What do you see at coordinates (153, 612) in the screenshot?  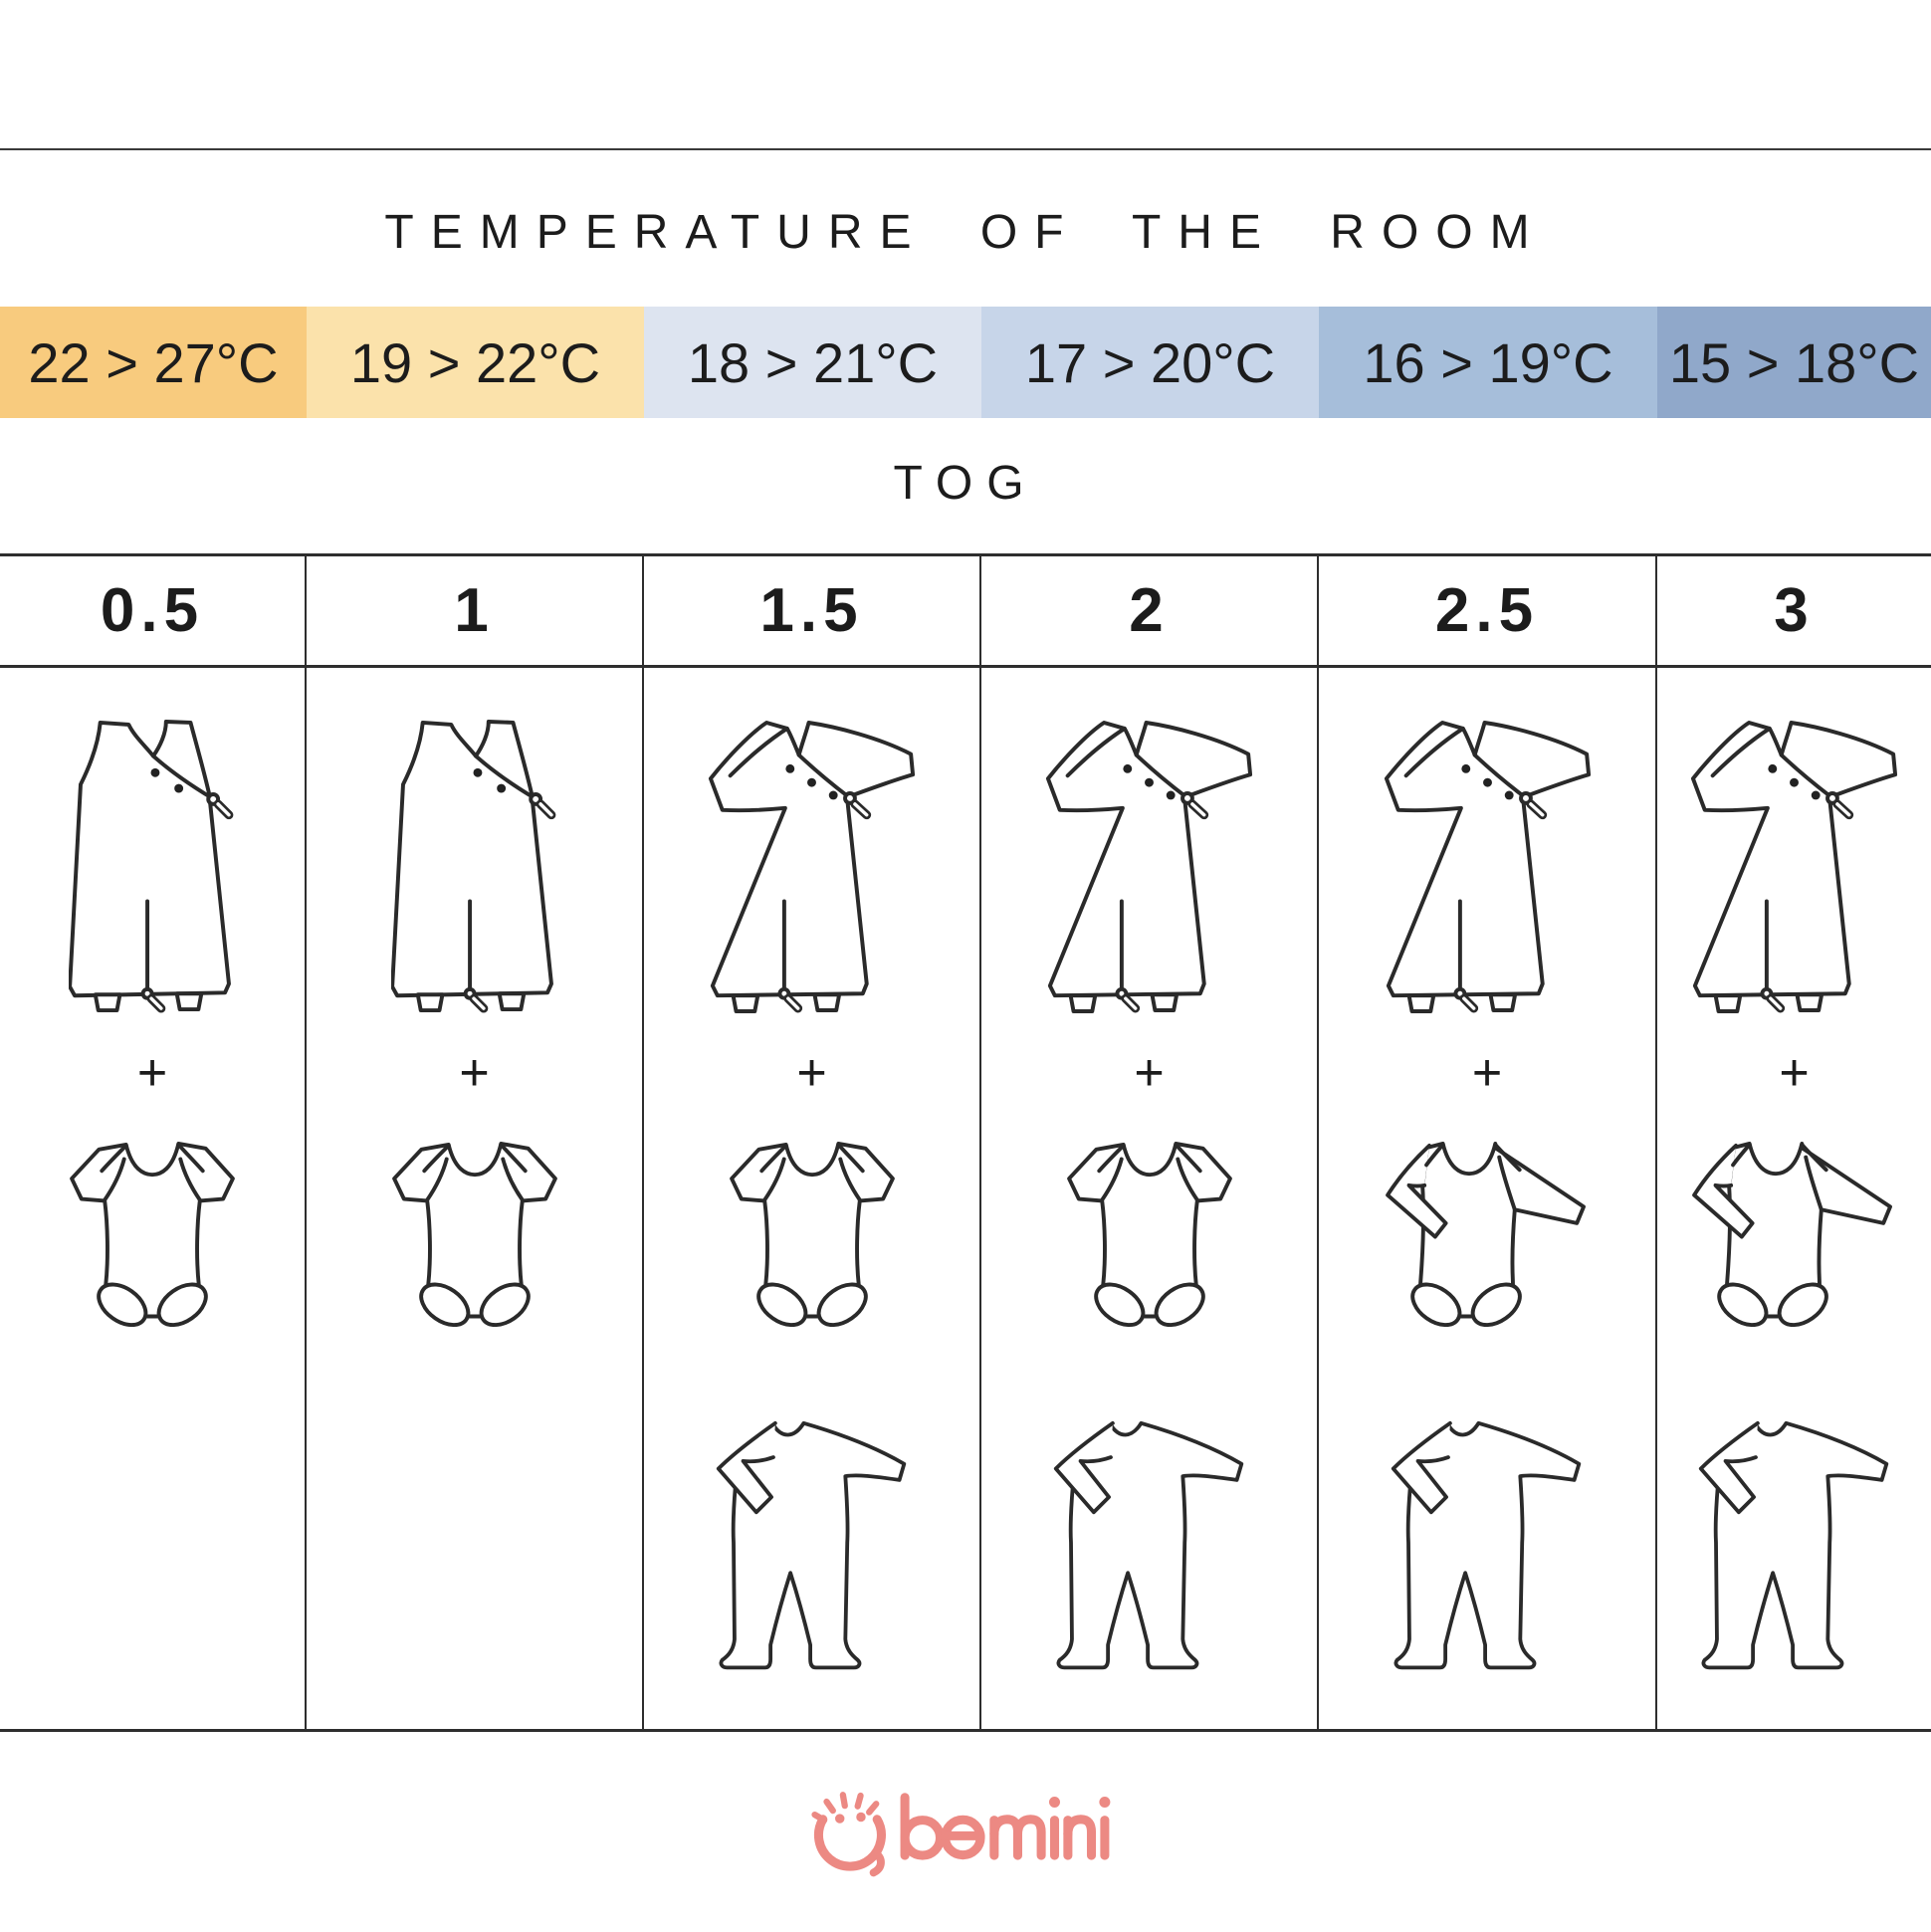 I see `tog-header-0.5: 0.5` at bounding box center [153, 612].